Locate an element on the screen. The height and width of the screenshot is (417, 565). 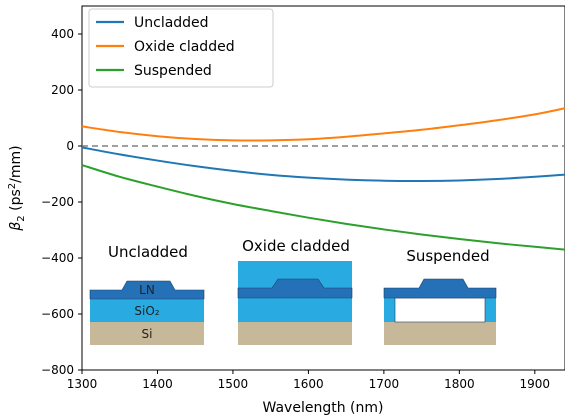
inset-oxide-cladded: Oxide cladded is located at coordinates (295, 291).